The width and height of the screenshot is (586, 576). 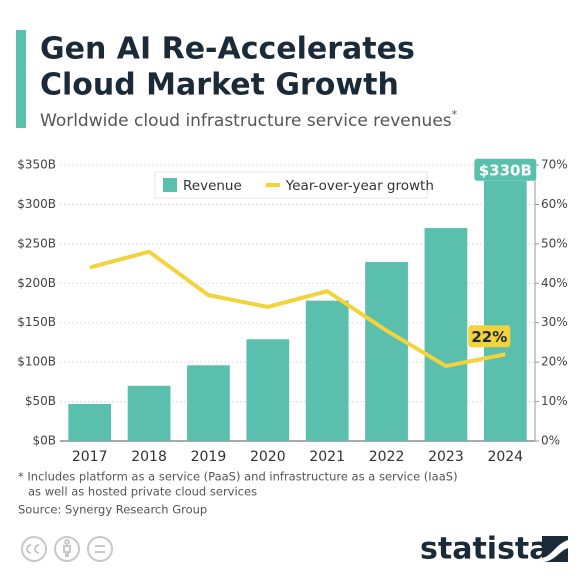 What do you see at coordinates (554, 243) in the screenshot?
I see `y2-tick-label: 50%` at bounding box center [554, 243].